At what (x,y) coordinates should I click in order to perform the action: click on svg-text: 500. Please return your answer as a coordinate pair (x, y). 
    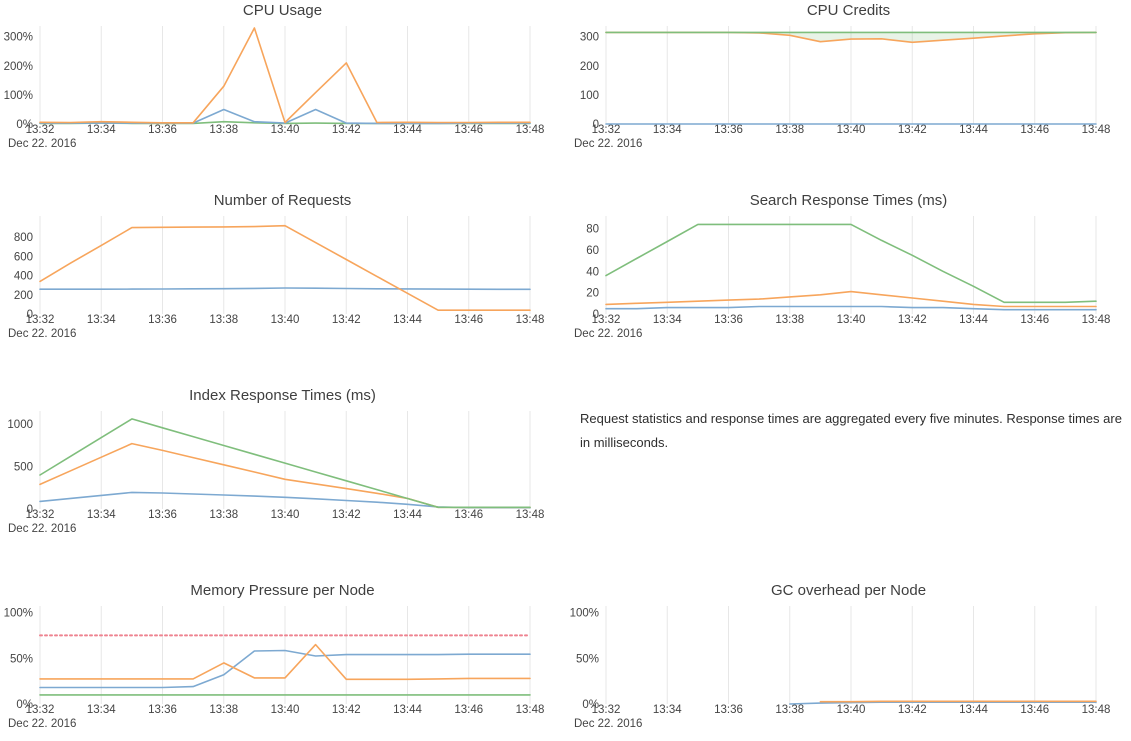
    Looking at the image, I should click on (23, 468).